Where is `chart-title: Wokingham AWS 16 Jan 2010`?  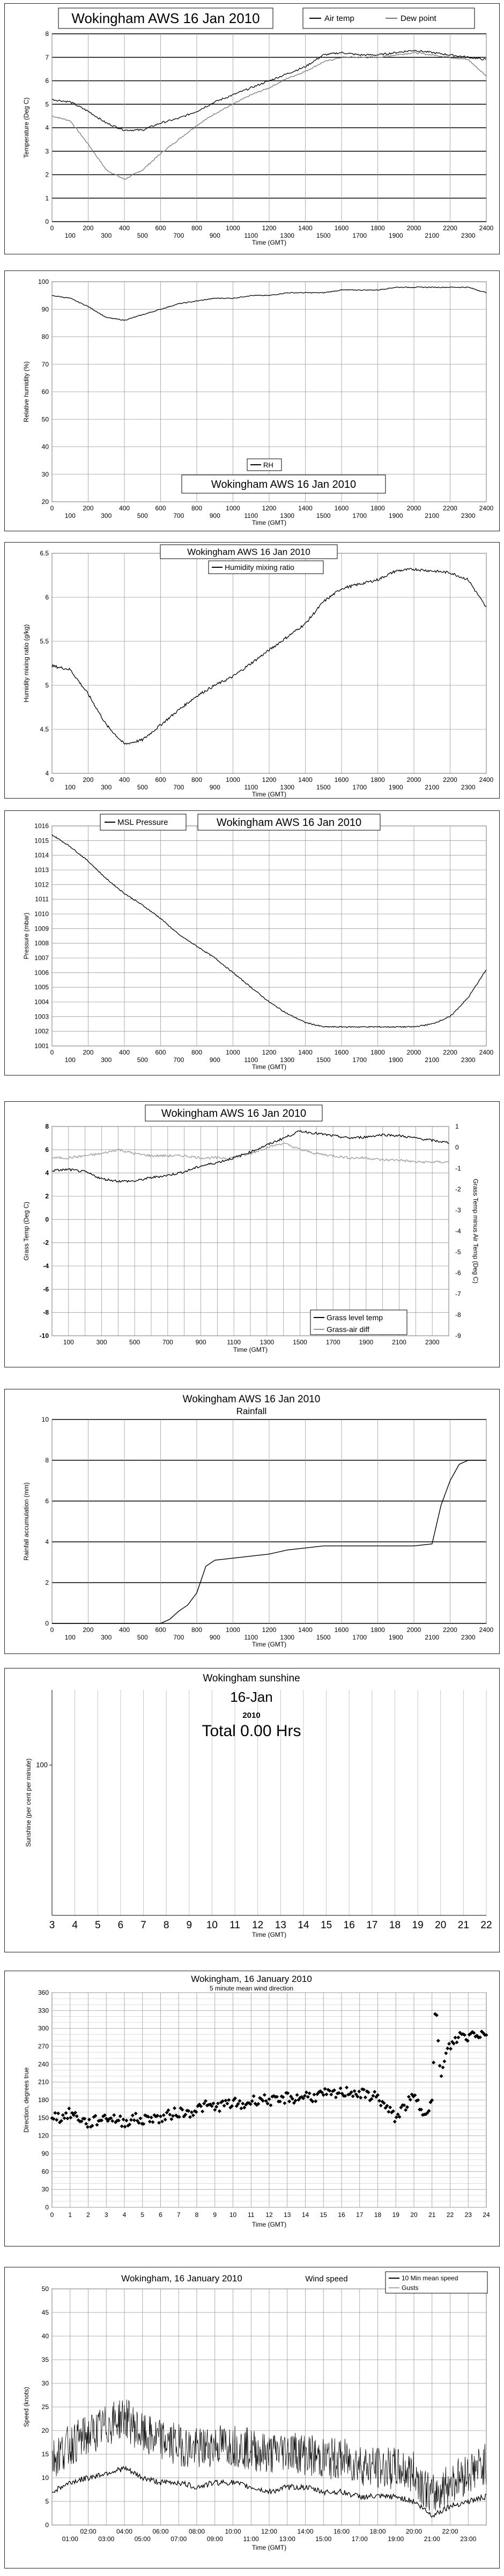 chart-title: Wokingham AWS 16 Jan 2010 is located at coordinates (248, 552).